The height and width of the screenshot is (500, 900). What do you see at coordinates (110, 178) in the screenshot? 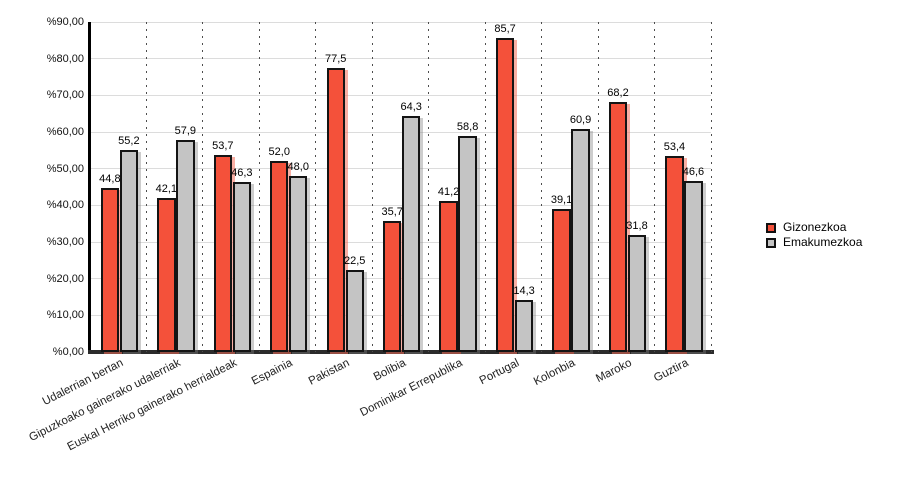
I see `bar-value-label: 44,8` at bounding box center [110, 178].